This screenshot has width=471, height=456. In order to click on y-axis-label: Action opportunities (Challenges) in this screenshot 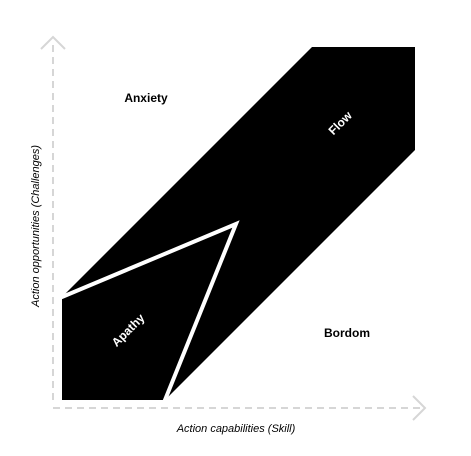, I will do `click(36, 226)`.